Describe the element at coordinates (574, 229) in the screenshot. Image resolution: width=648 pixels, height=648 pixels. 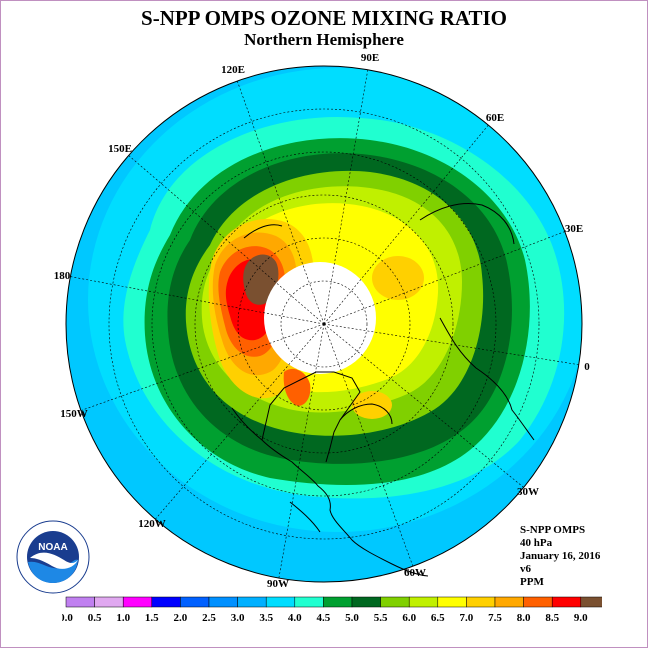
I see `lon-label-30e: 30E` at that location.